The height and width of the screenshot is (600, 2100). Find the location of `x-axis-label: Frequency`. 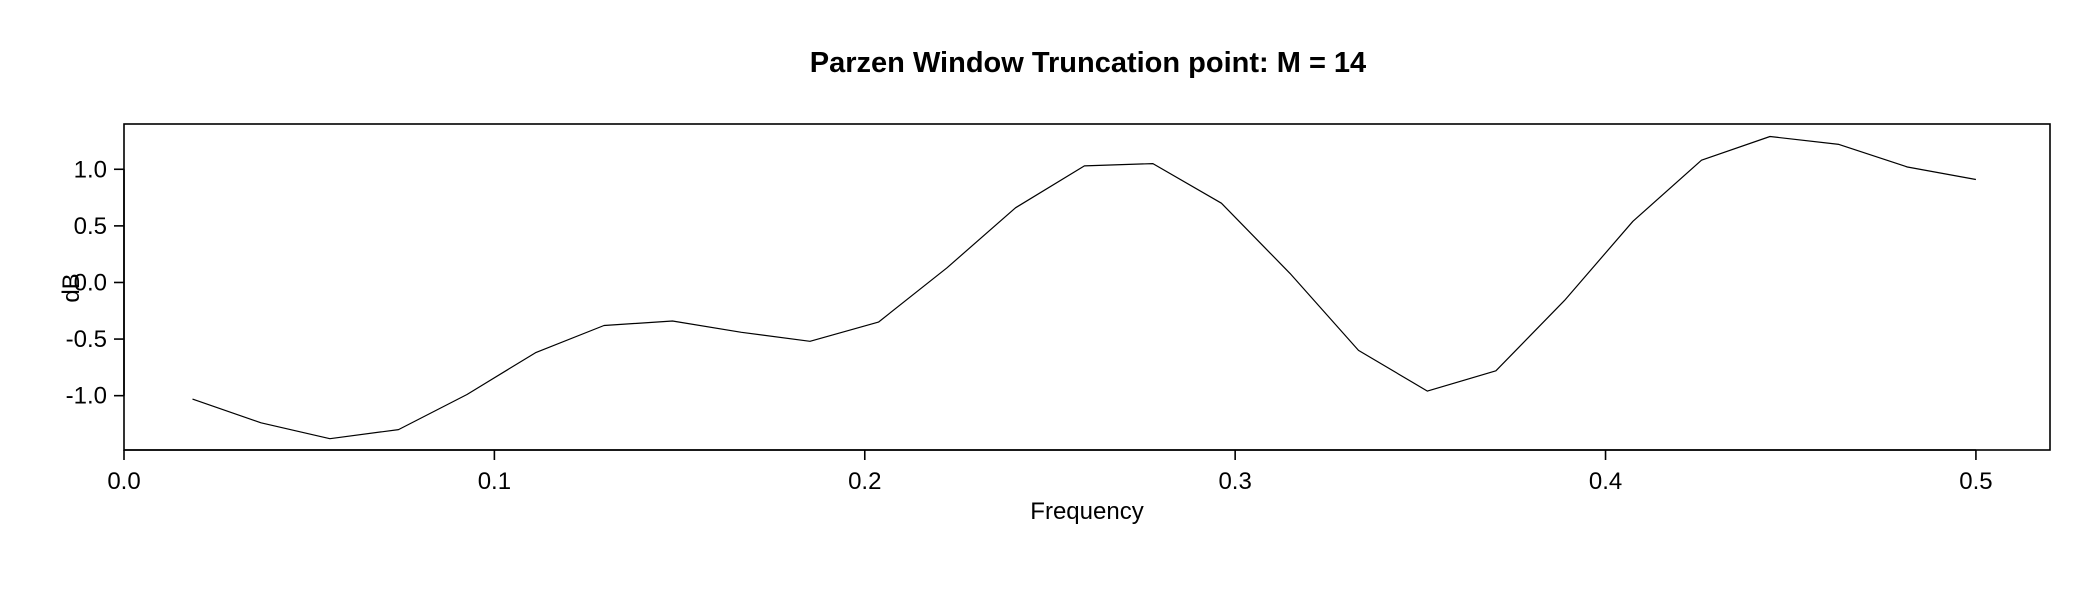

x-axis-label: Frequency is located at coordinates (1086, 511).